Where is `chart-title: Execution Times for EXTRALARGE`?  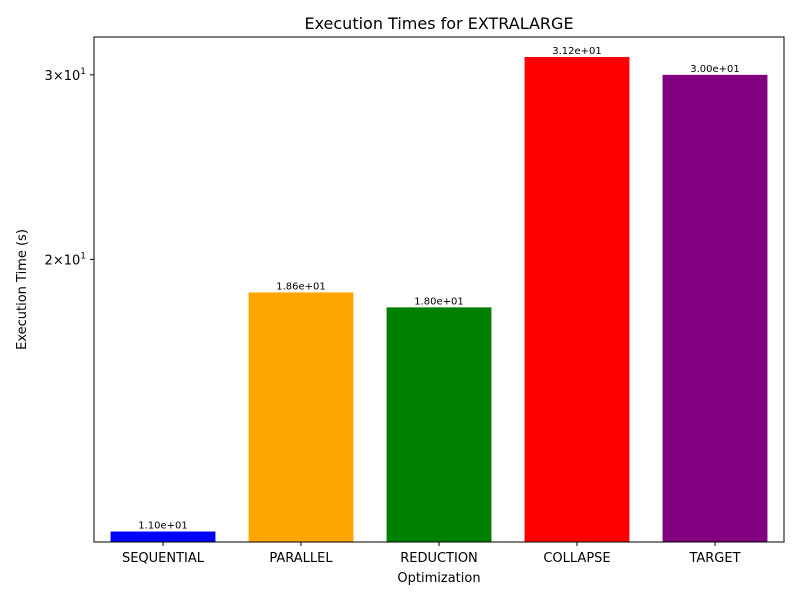 chart-title: Execution Times for EXTRALARGE is located at coordinates (438, 23).